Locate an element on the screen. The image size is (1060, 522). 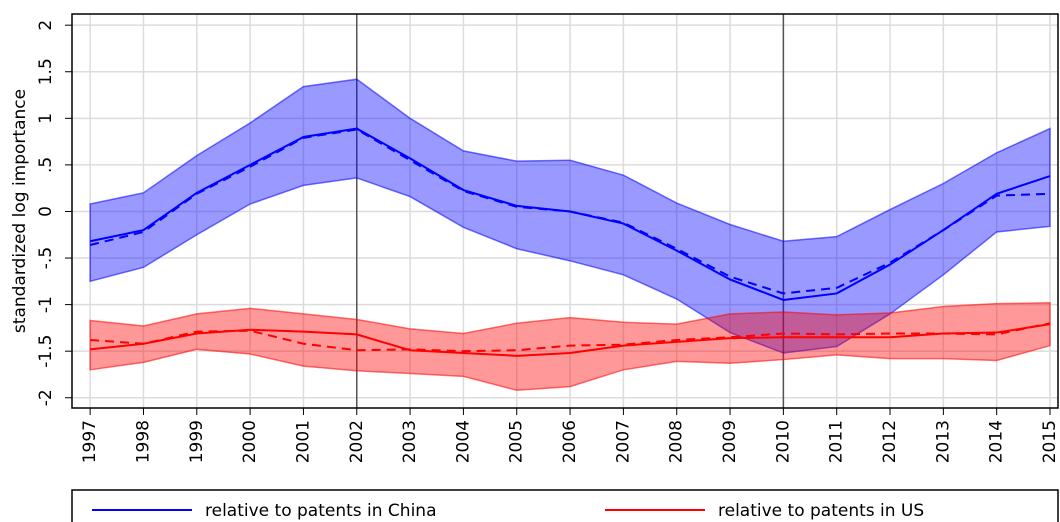
x-tick-label: 2006 is located at coordinates (570, 441).